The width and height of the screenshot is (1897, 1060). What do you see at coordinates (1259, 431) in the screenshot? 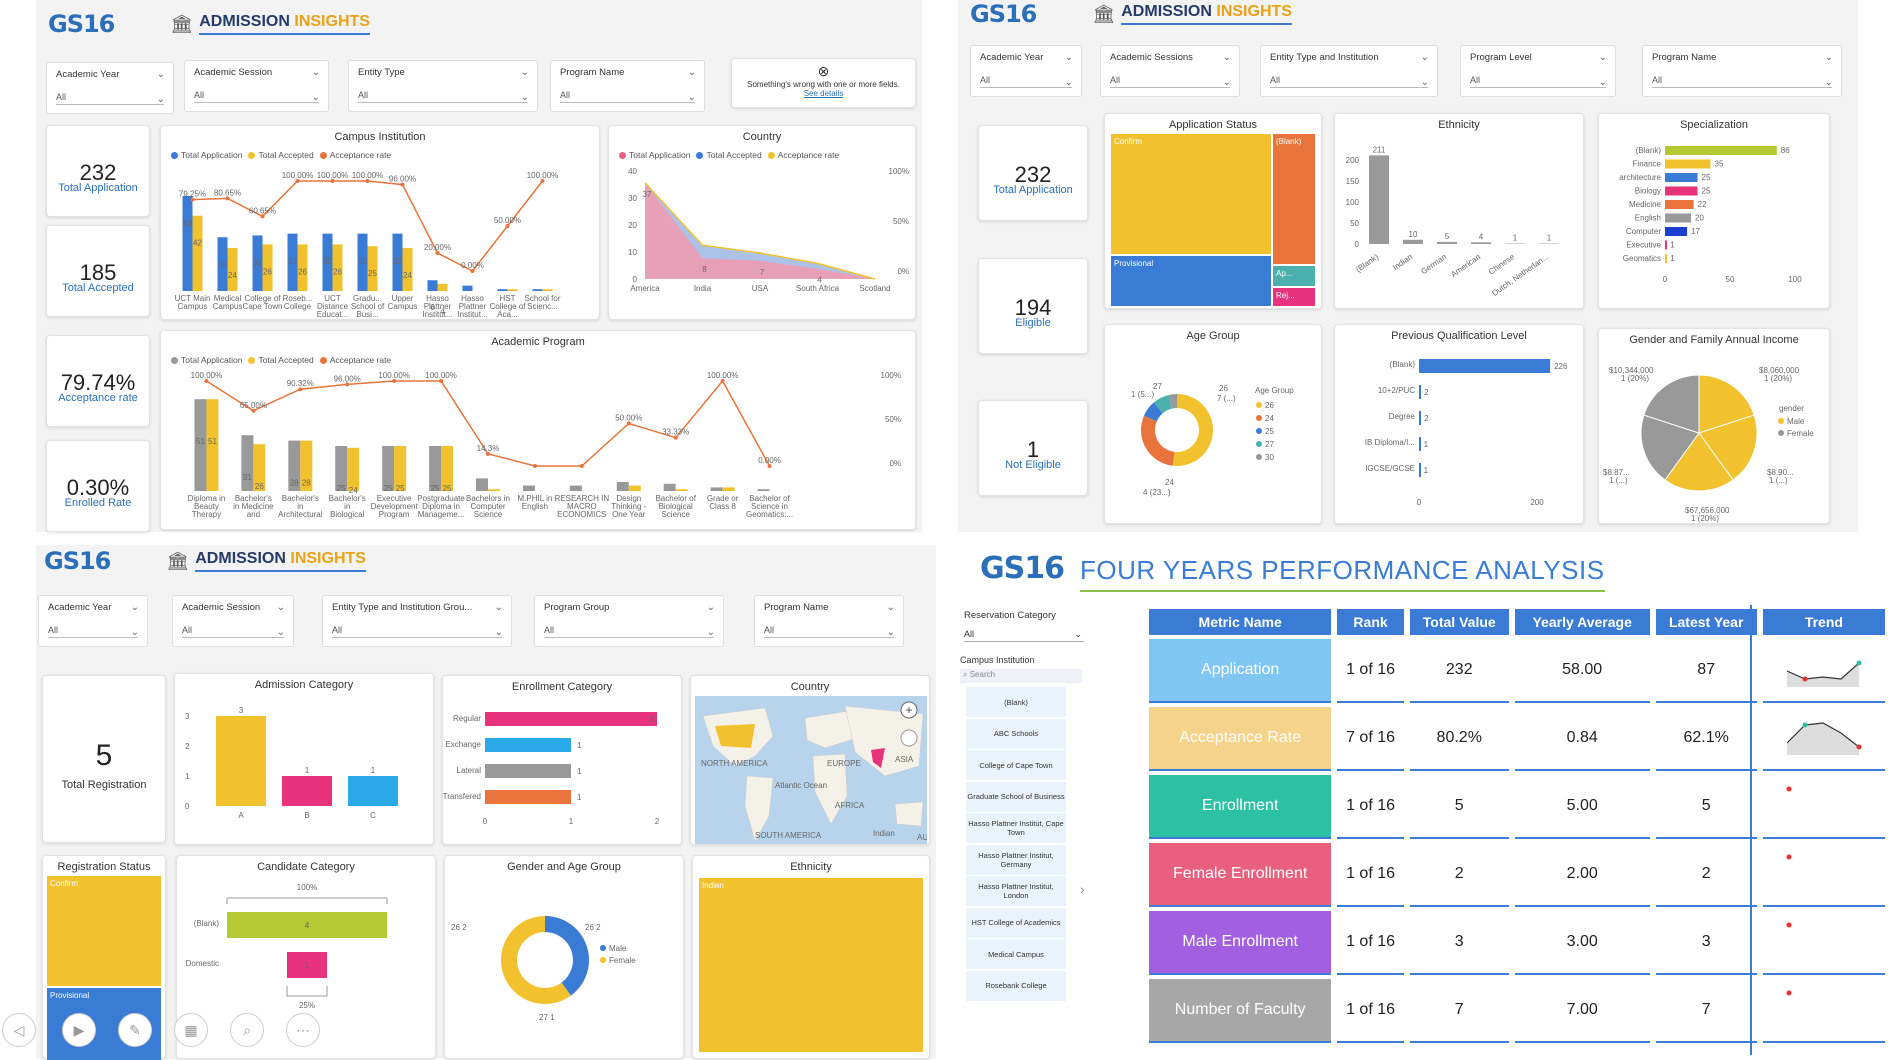
I see `legend-dot` at bounding box center [1259, 431].